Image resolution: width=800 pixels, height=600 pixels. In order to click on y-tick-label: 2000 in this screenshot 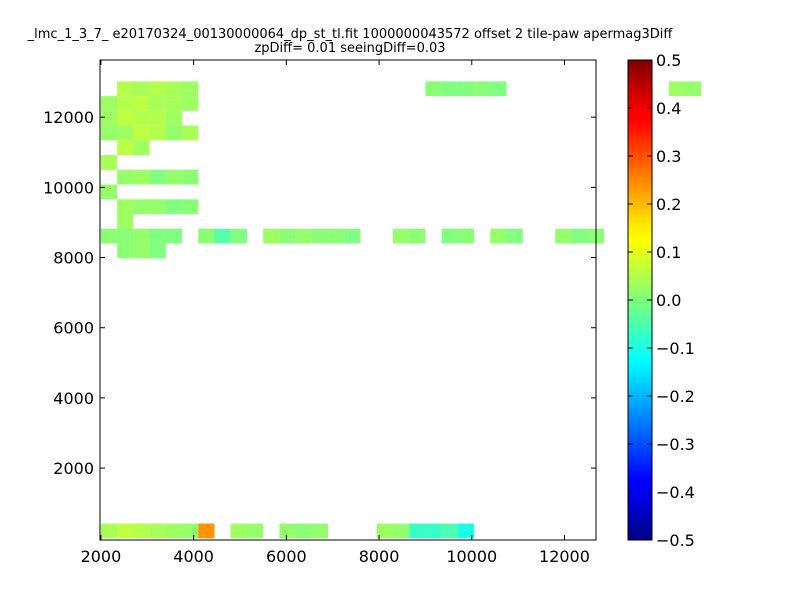, I will do `click(73, 468)`.